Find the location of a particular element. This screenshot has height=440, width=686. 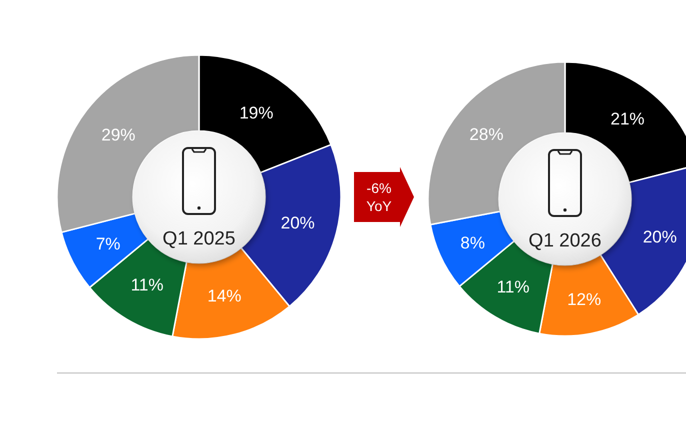

text: -6% YoY is located at coordinates (379, 197).